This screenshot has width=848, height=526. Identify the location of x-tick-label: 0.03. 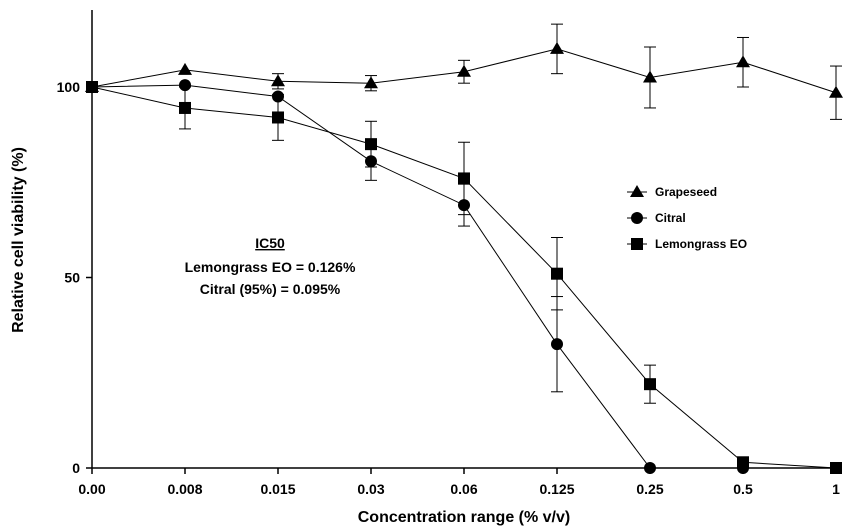
(370, 489).